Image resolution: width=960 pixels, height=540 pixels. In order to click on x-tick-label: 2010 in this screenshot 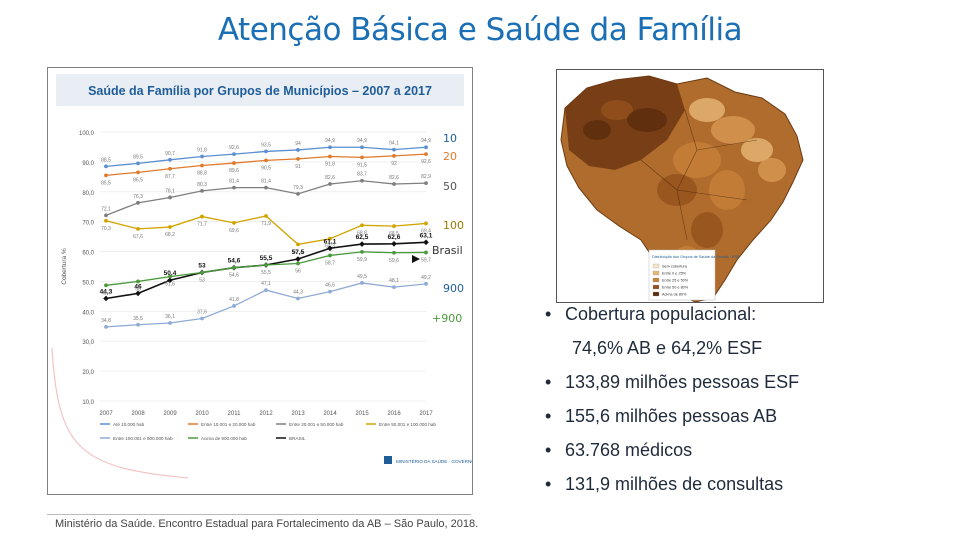, I will do `click(202, 414)`.